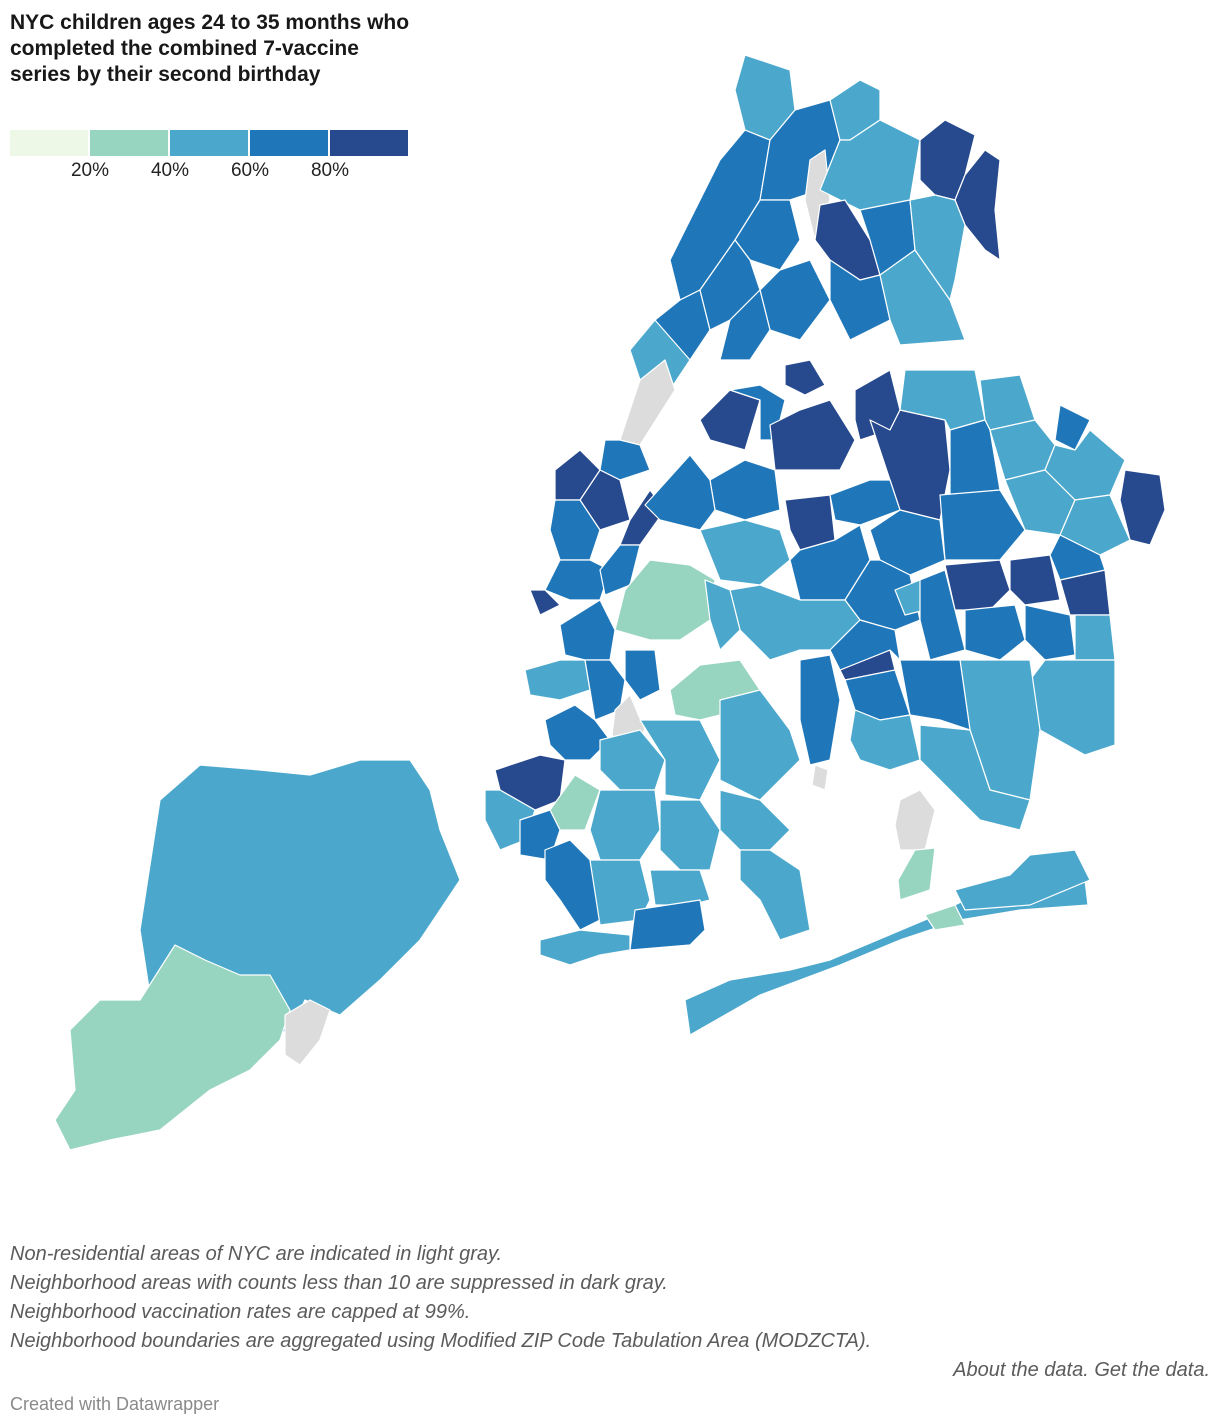 The width and height of the screenshot is (1220, 1428). I want to click on borough-staten-island, so click(257, 955).